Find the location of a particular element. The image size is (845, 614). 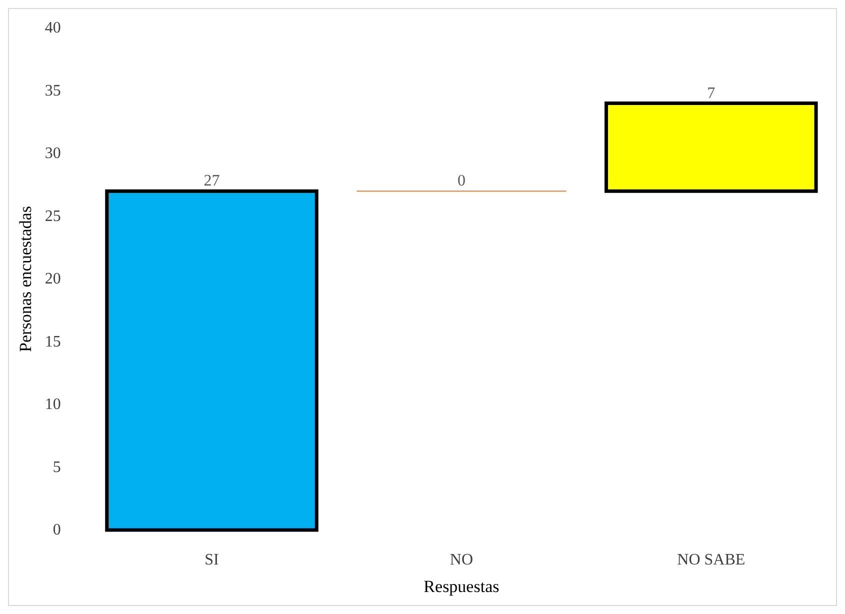

y-axis-title: Personas encuestadas is located at coordinates (25, 279).